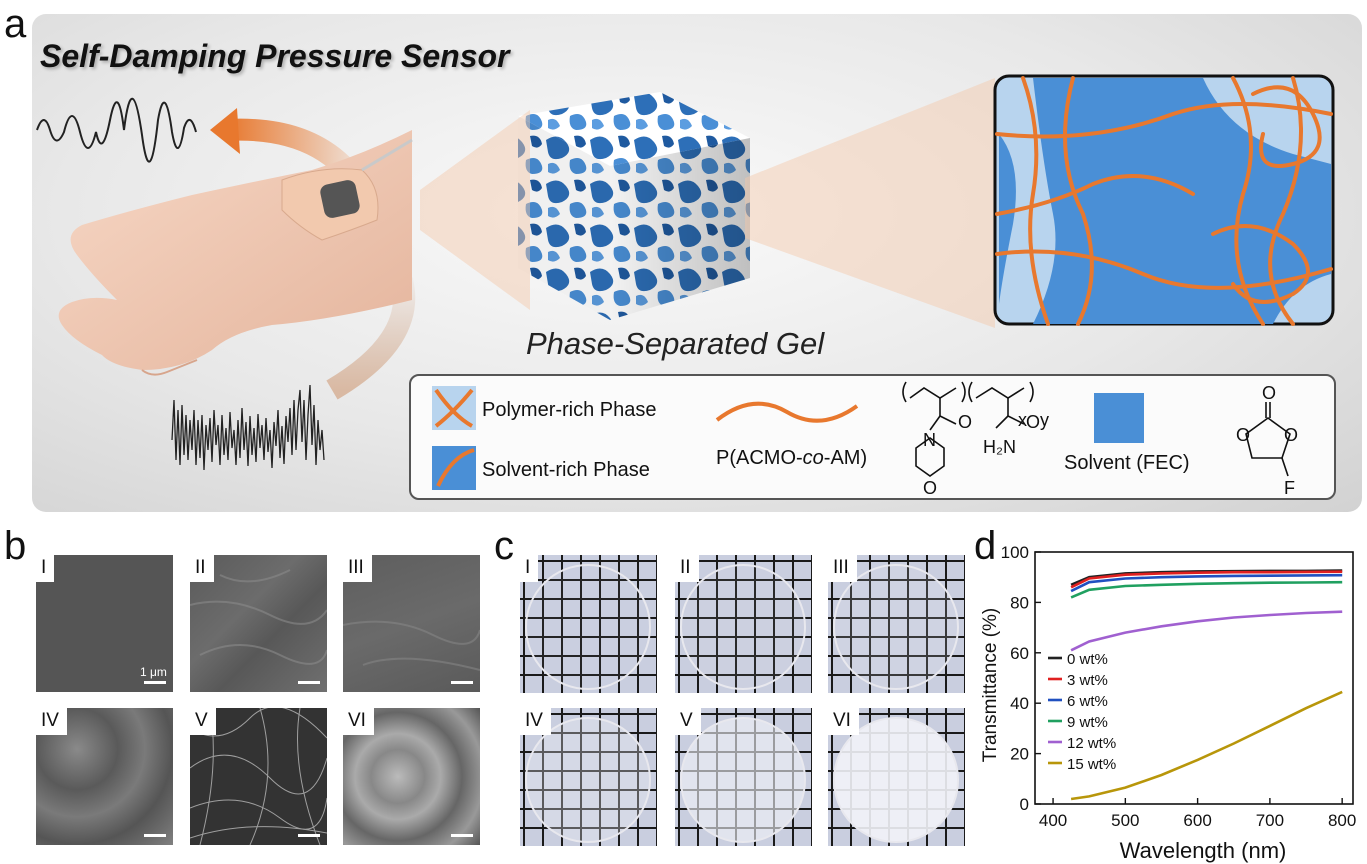  Describe the element at coordinates (454, 408) in the screenshot. I see `polymer-rich-phase-swatch` at that location.